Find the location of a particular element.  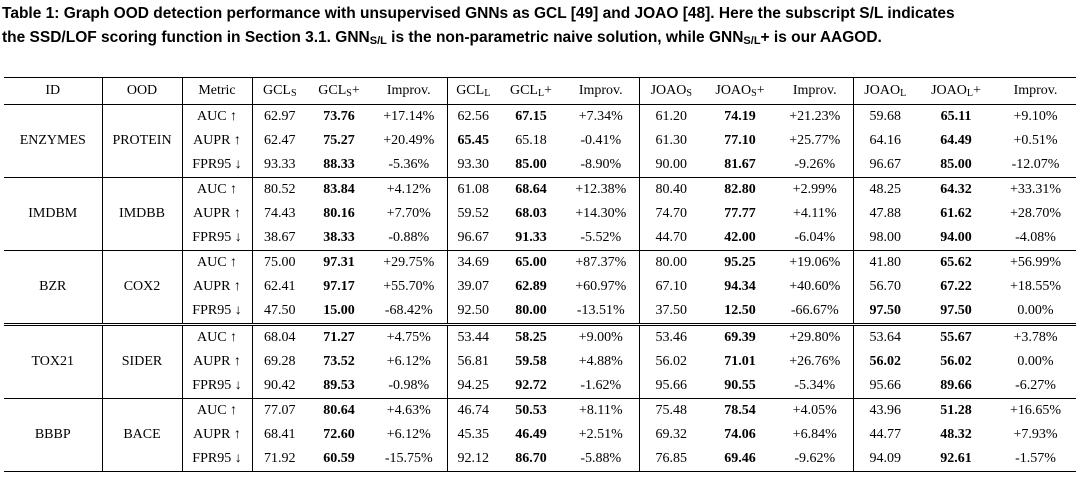

value-cell: +4.75% is located at coordinates (409, 336).